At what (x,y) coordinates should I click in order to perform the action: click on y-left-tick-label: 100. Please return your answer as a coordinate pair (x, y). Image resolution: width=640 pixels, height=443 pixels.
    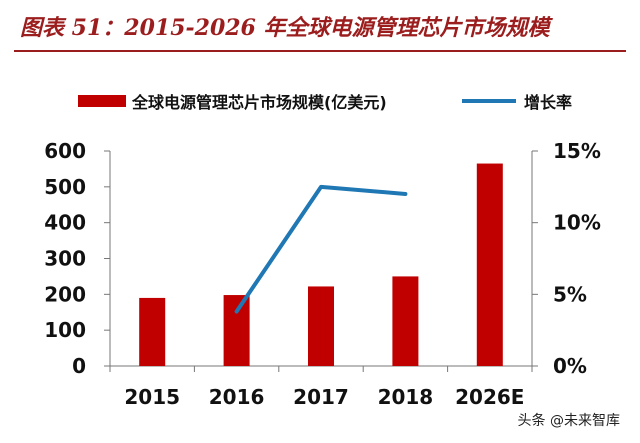
    Looking at the image, I should click on (65, 330).